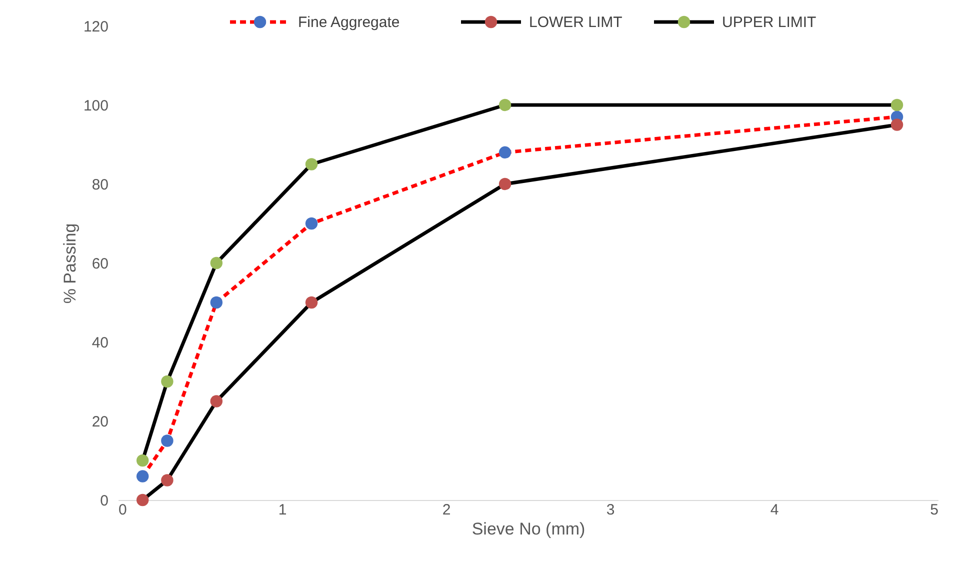 The image size is (968, 583). Describe the element at coordinates (282, 510) in the screenshot. I see `x-tick-label: 1` at that location.